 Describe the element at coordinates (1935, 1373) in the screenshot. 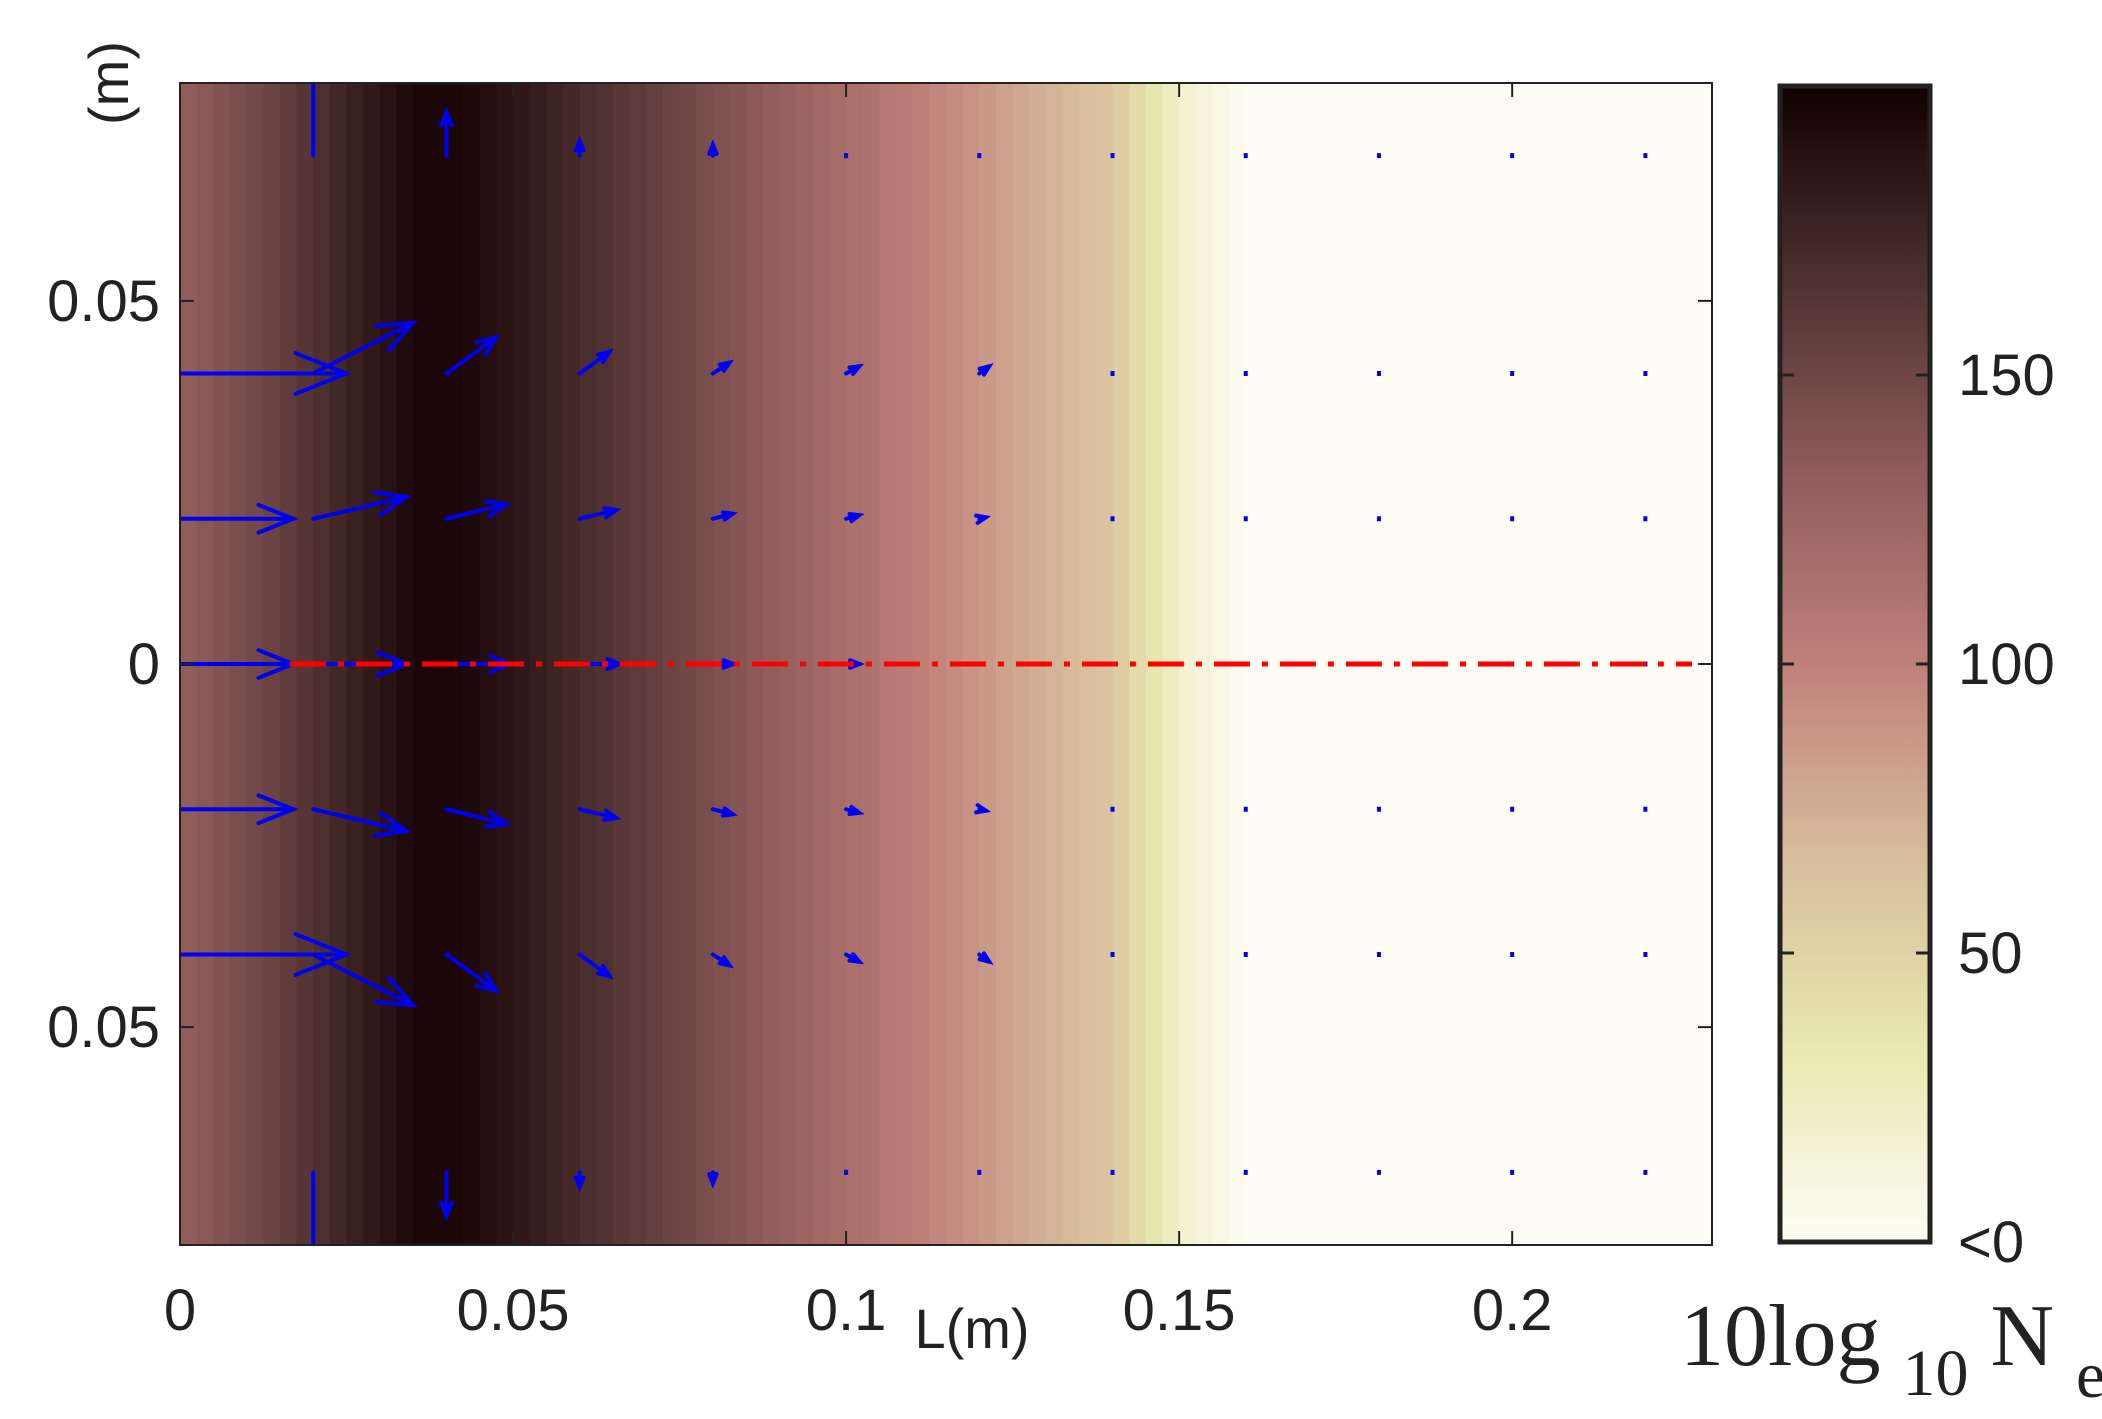

I see `colorbar-label-sub: 10` at that location.